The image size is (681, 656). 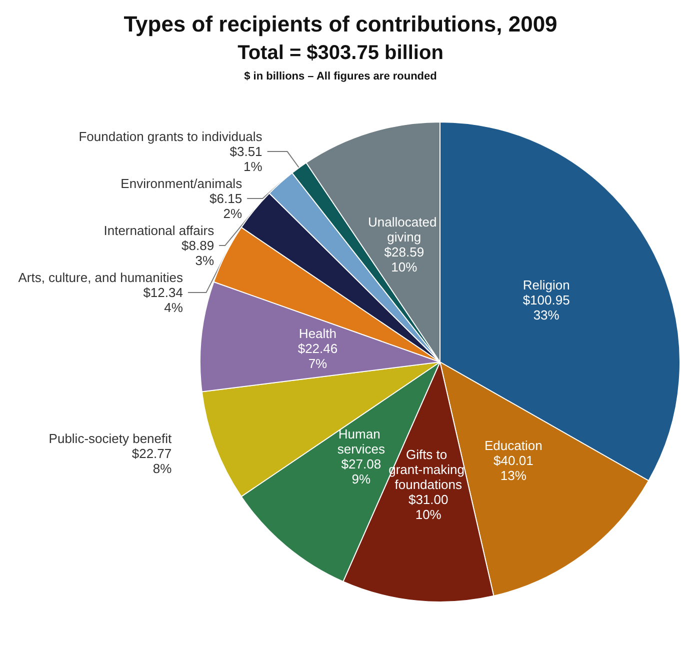 What do you see at coordinates (404, 229) in the screenshot?
I see `slice-label: Unallocated giving` at bounding box center [404, 229].